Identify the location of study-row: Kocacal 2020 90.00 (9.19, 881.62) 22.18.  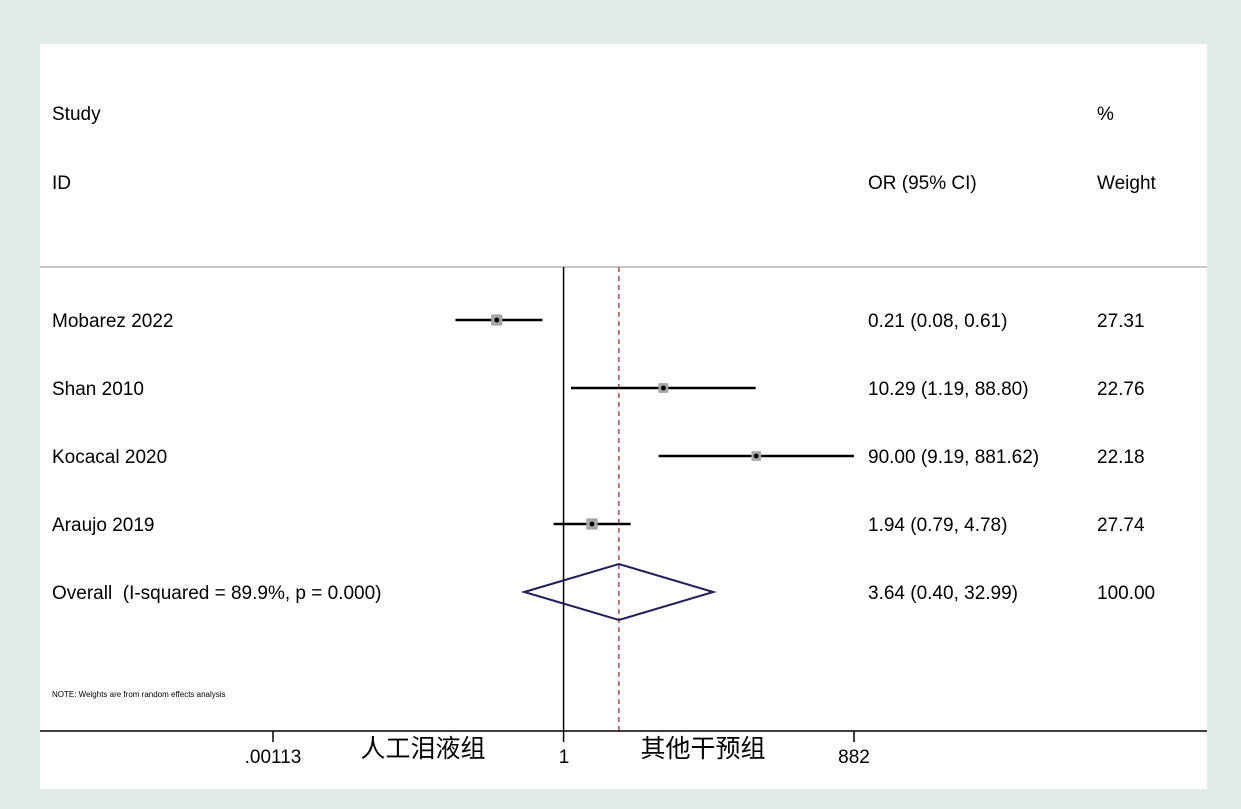
(598, 457).